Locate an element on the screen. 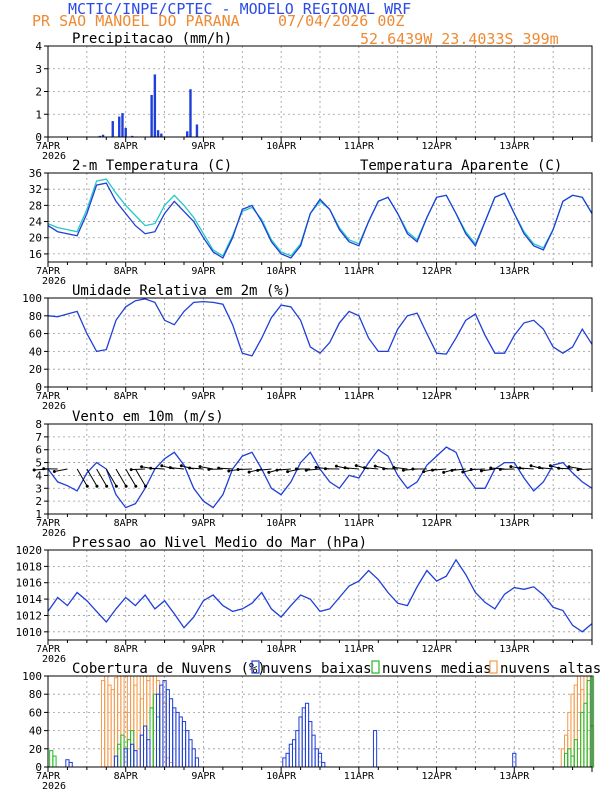  y-tick-label: 3 is located at coordinates (38, 69).